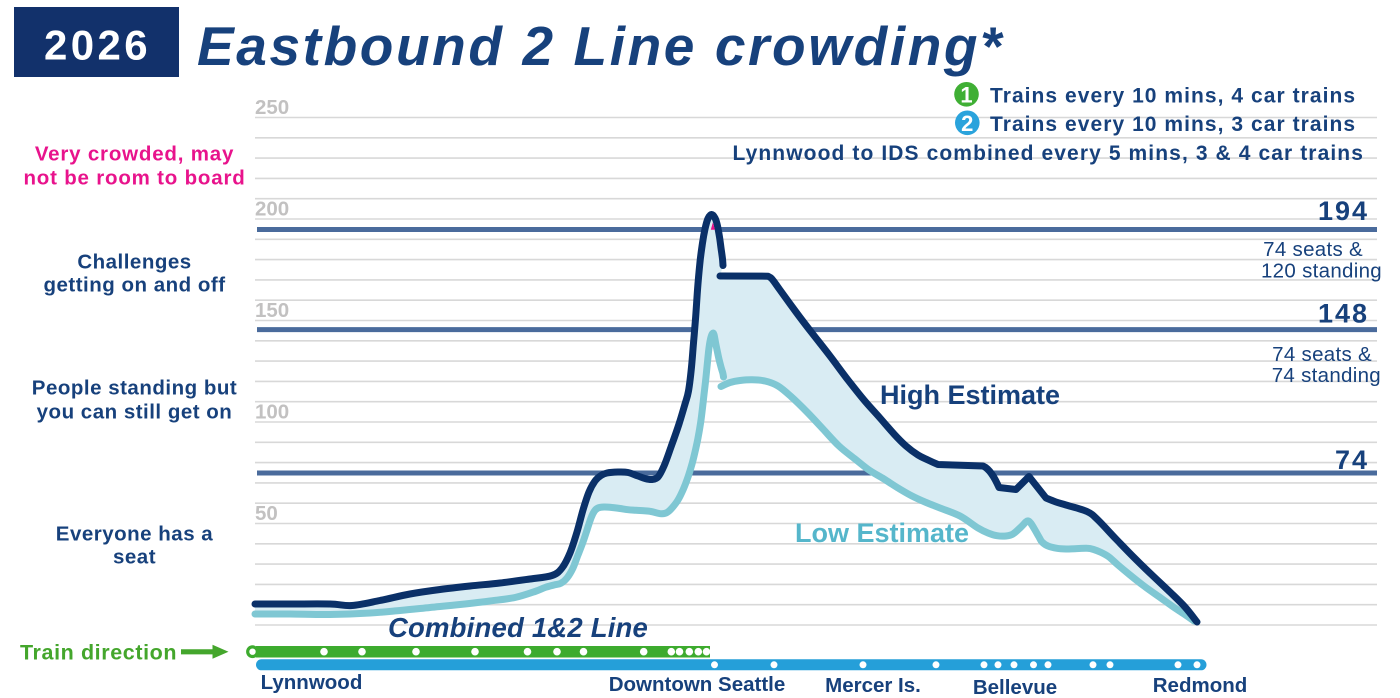  Describe the element at coordinates (134, 285) in the screenshot. I see `svg-text: getting on and off` at that location.